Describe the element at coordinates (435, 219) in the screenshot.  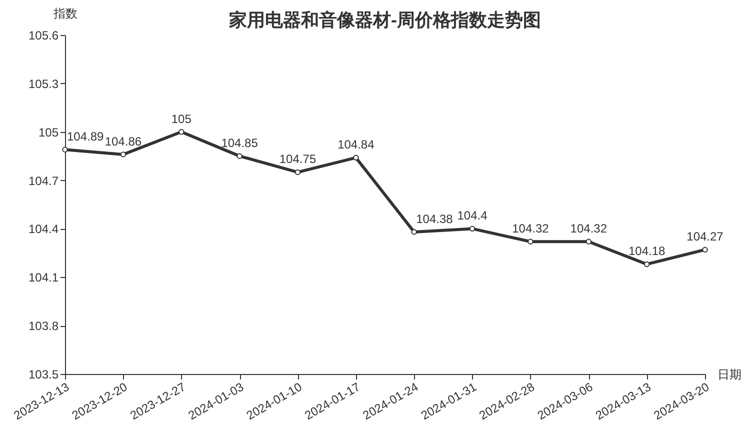
I see `data-label: 104.38` at that location.